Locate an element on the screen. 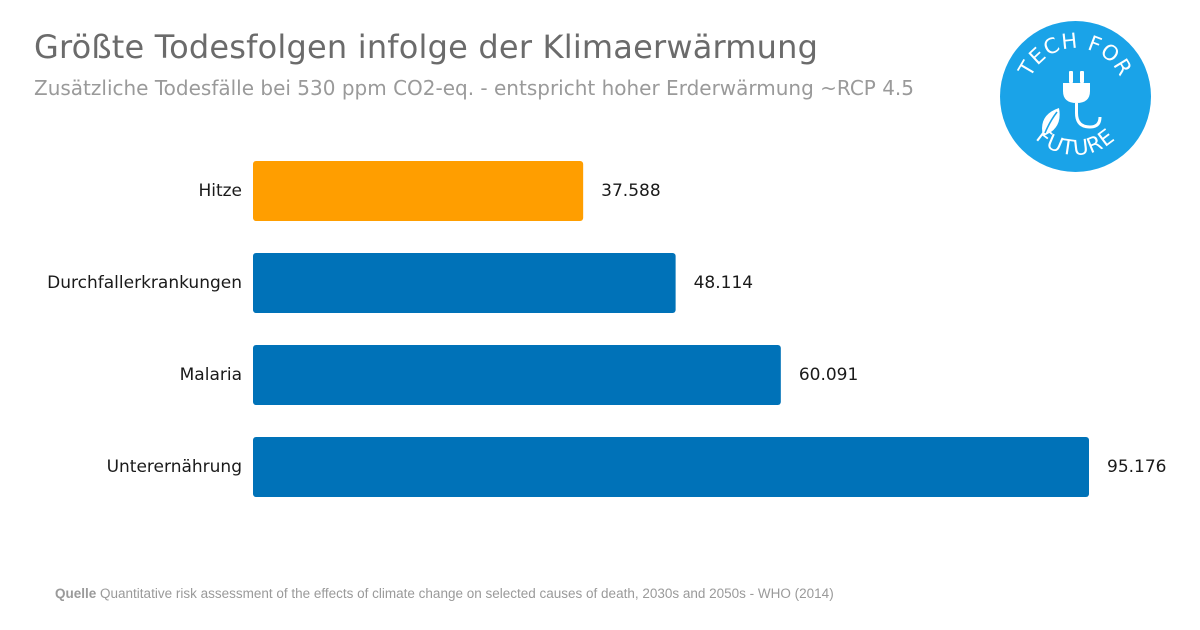 This screenshot has height=630, width=1200. value-label-unterern-hrung: 95.176 is located at coordinates (1136, 467).